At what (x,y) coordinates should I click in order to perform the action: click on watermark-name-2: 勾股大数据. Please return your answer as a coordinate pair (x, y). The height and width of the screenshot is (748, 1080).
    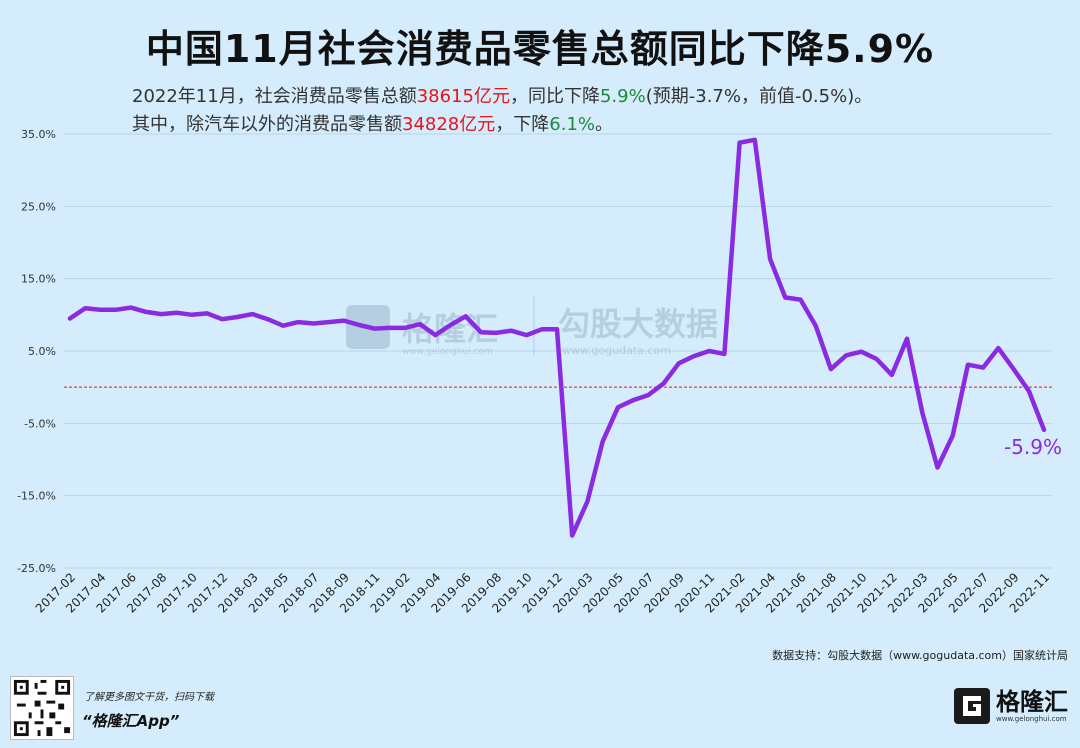
    Looking at the image, I should click on (638, 324).